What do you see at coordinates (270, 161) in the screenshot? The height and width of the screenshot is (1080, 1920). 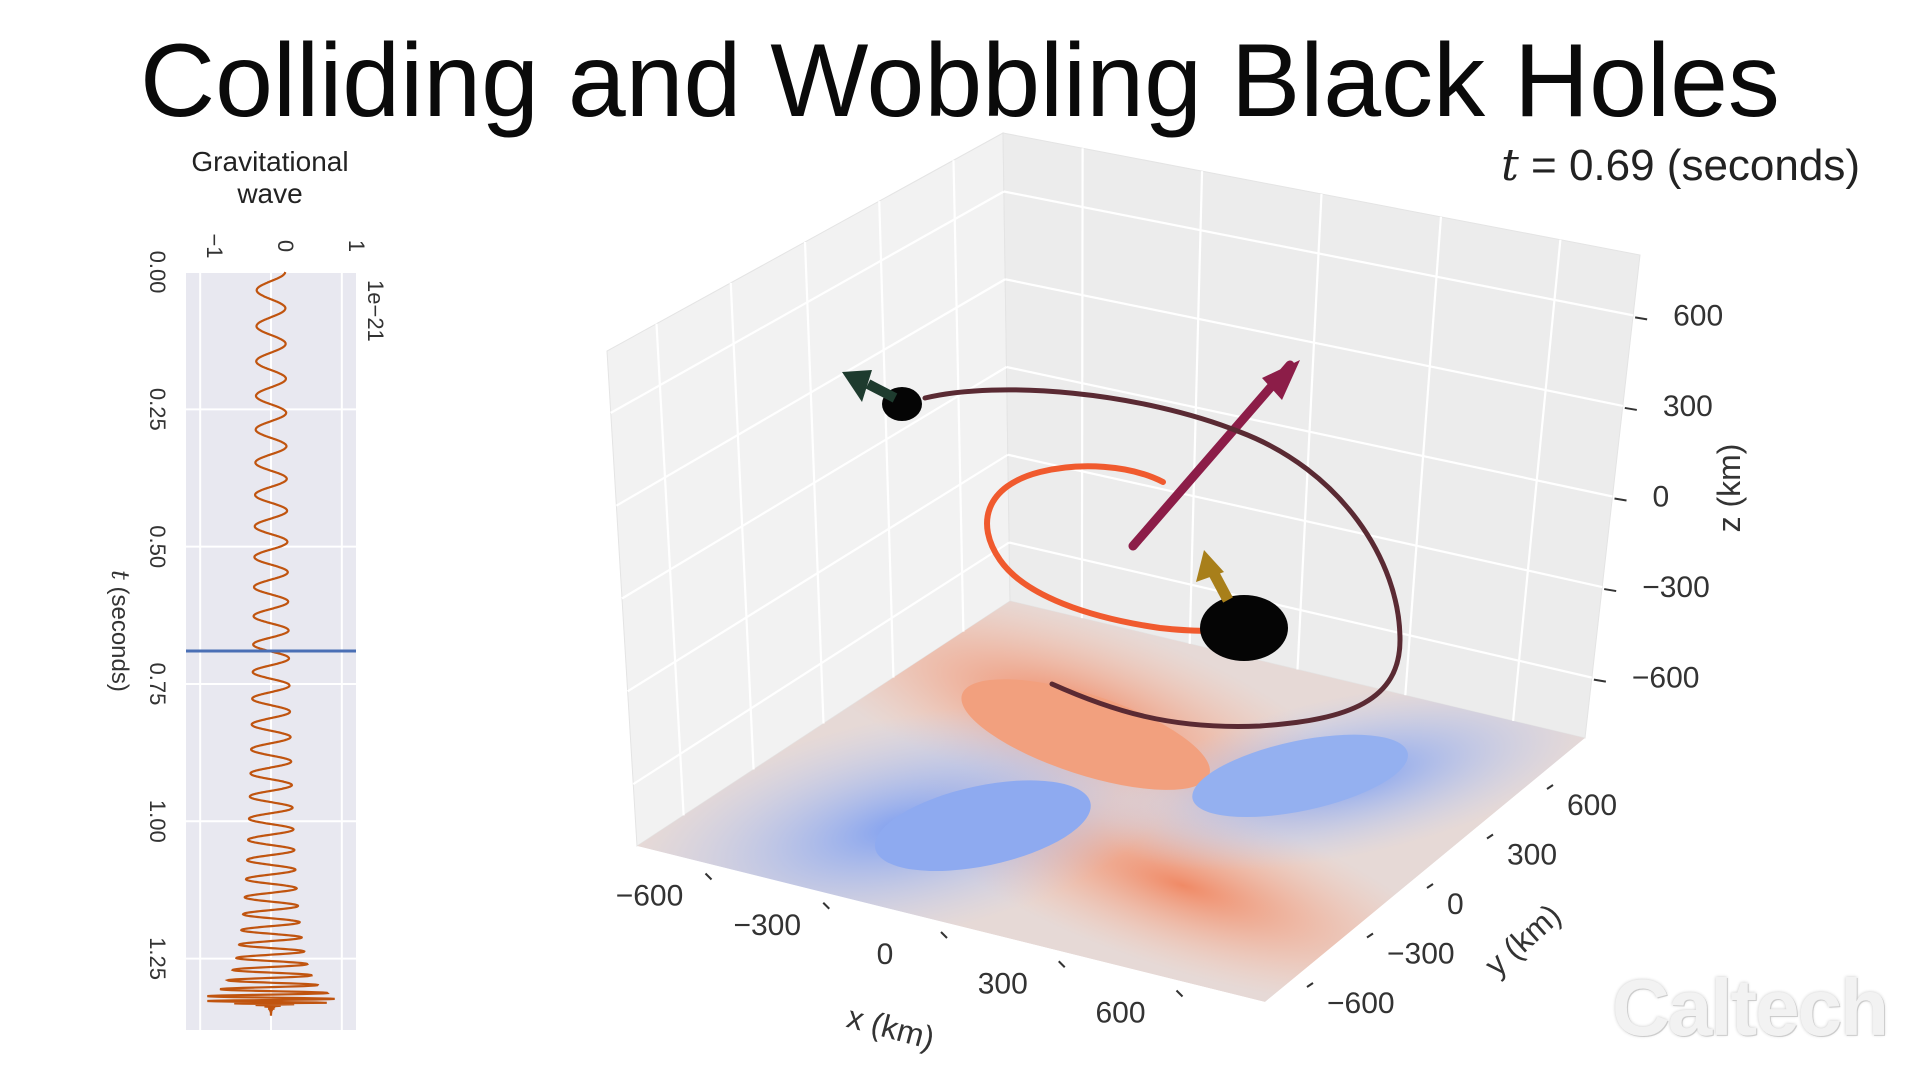 I see `wave-title-line-1: Gravitational` at bounding box center [270, 161].